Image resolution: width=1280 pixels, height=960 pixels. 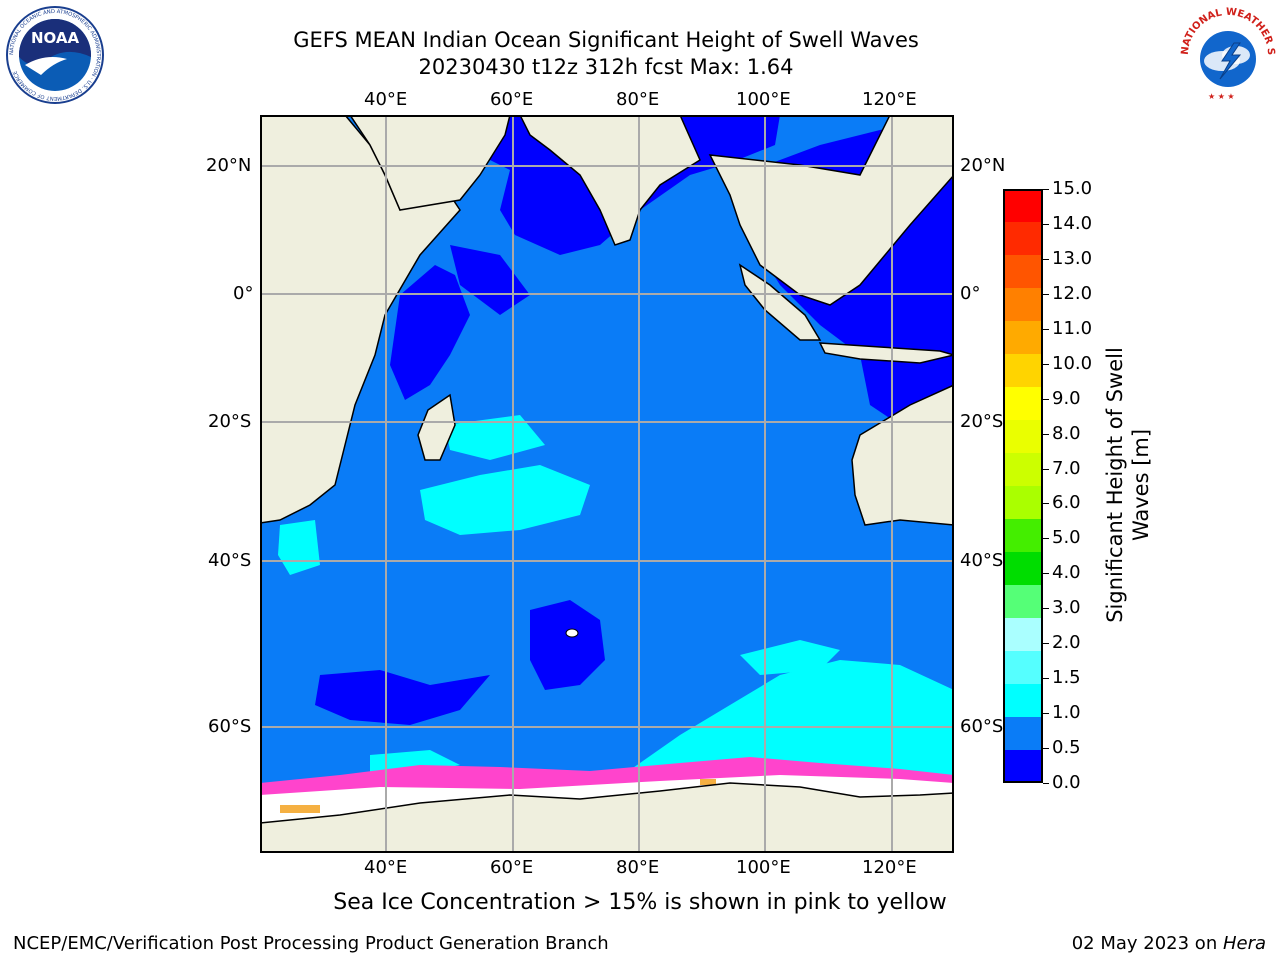 I want to click on land-sumatra, so click(x=780, y=302).